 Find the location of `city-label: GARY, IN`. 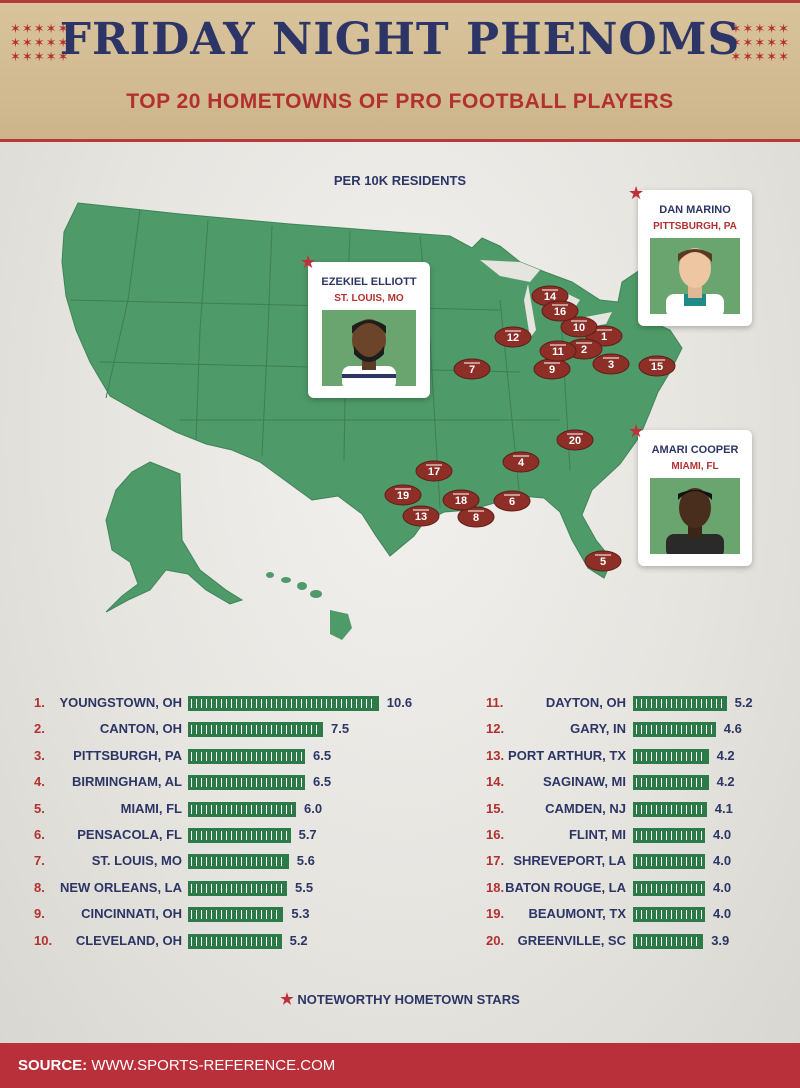

city-label: GARY, IN is located at coordinates (598, 729).